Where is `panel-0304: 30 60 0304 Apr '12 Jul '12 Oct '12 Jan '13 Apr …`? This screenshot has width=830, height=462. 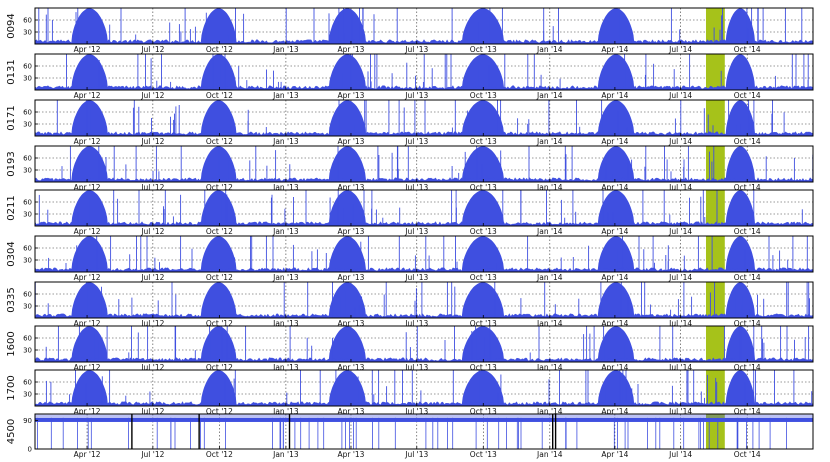 panel-0304: 30 60 0304 Apr '12 Jul '12 Oct '12 Jan '13 Apr … is located at coordinates (410, 258).